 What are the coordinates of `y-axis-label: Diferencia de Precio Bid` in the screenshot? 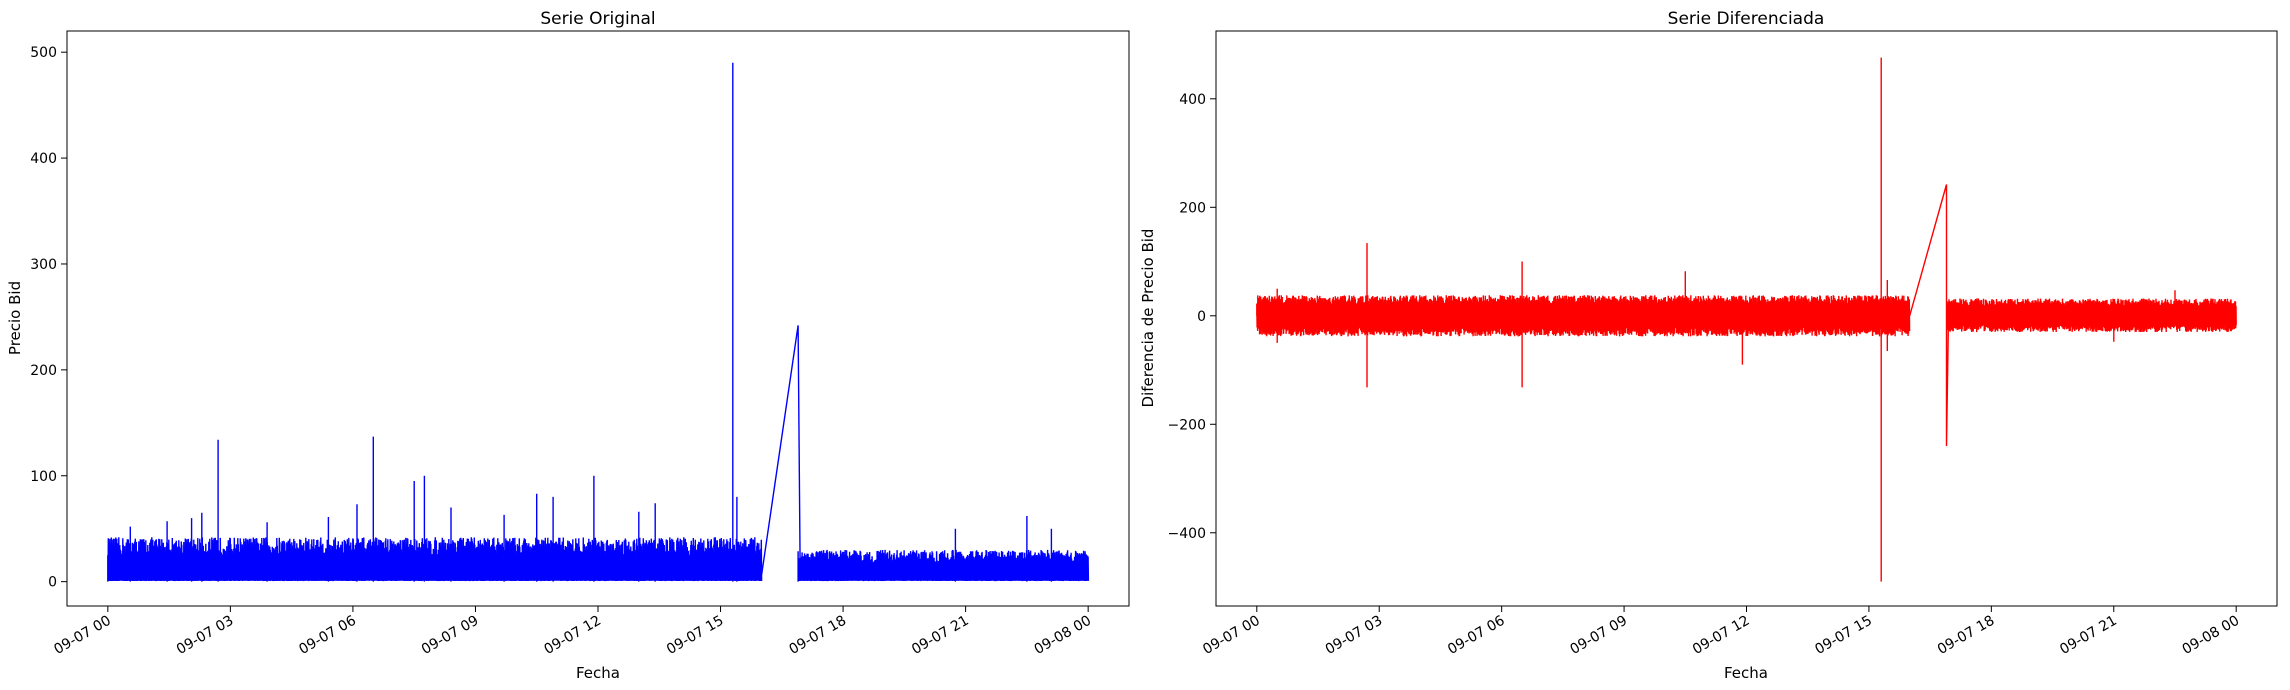 It's located at (1148, 318).